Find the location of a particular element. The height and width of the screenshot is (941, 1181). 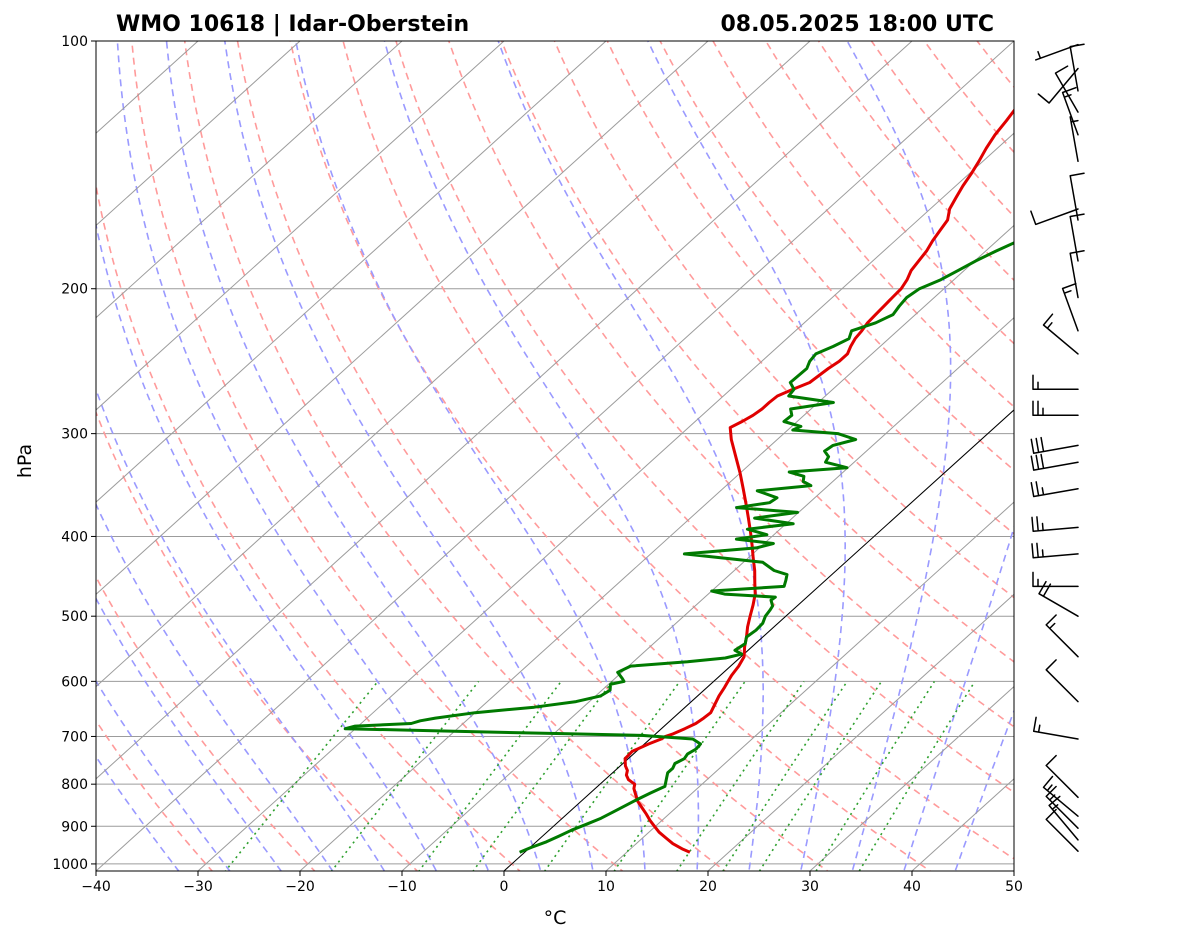

isotherm--100 is located at coordinates (249, 180).